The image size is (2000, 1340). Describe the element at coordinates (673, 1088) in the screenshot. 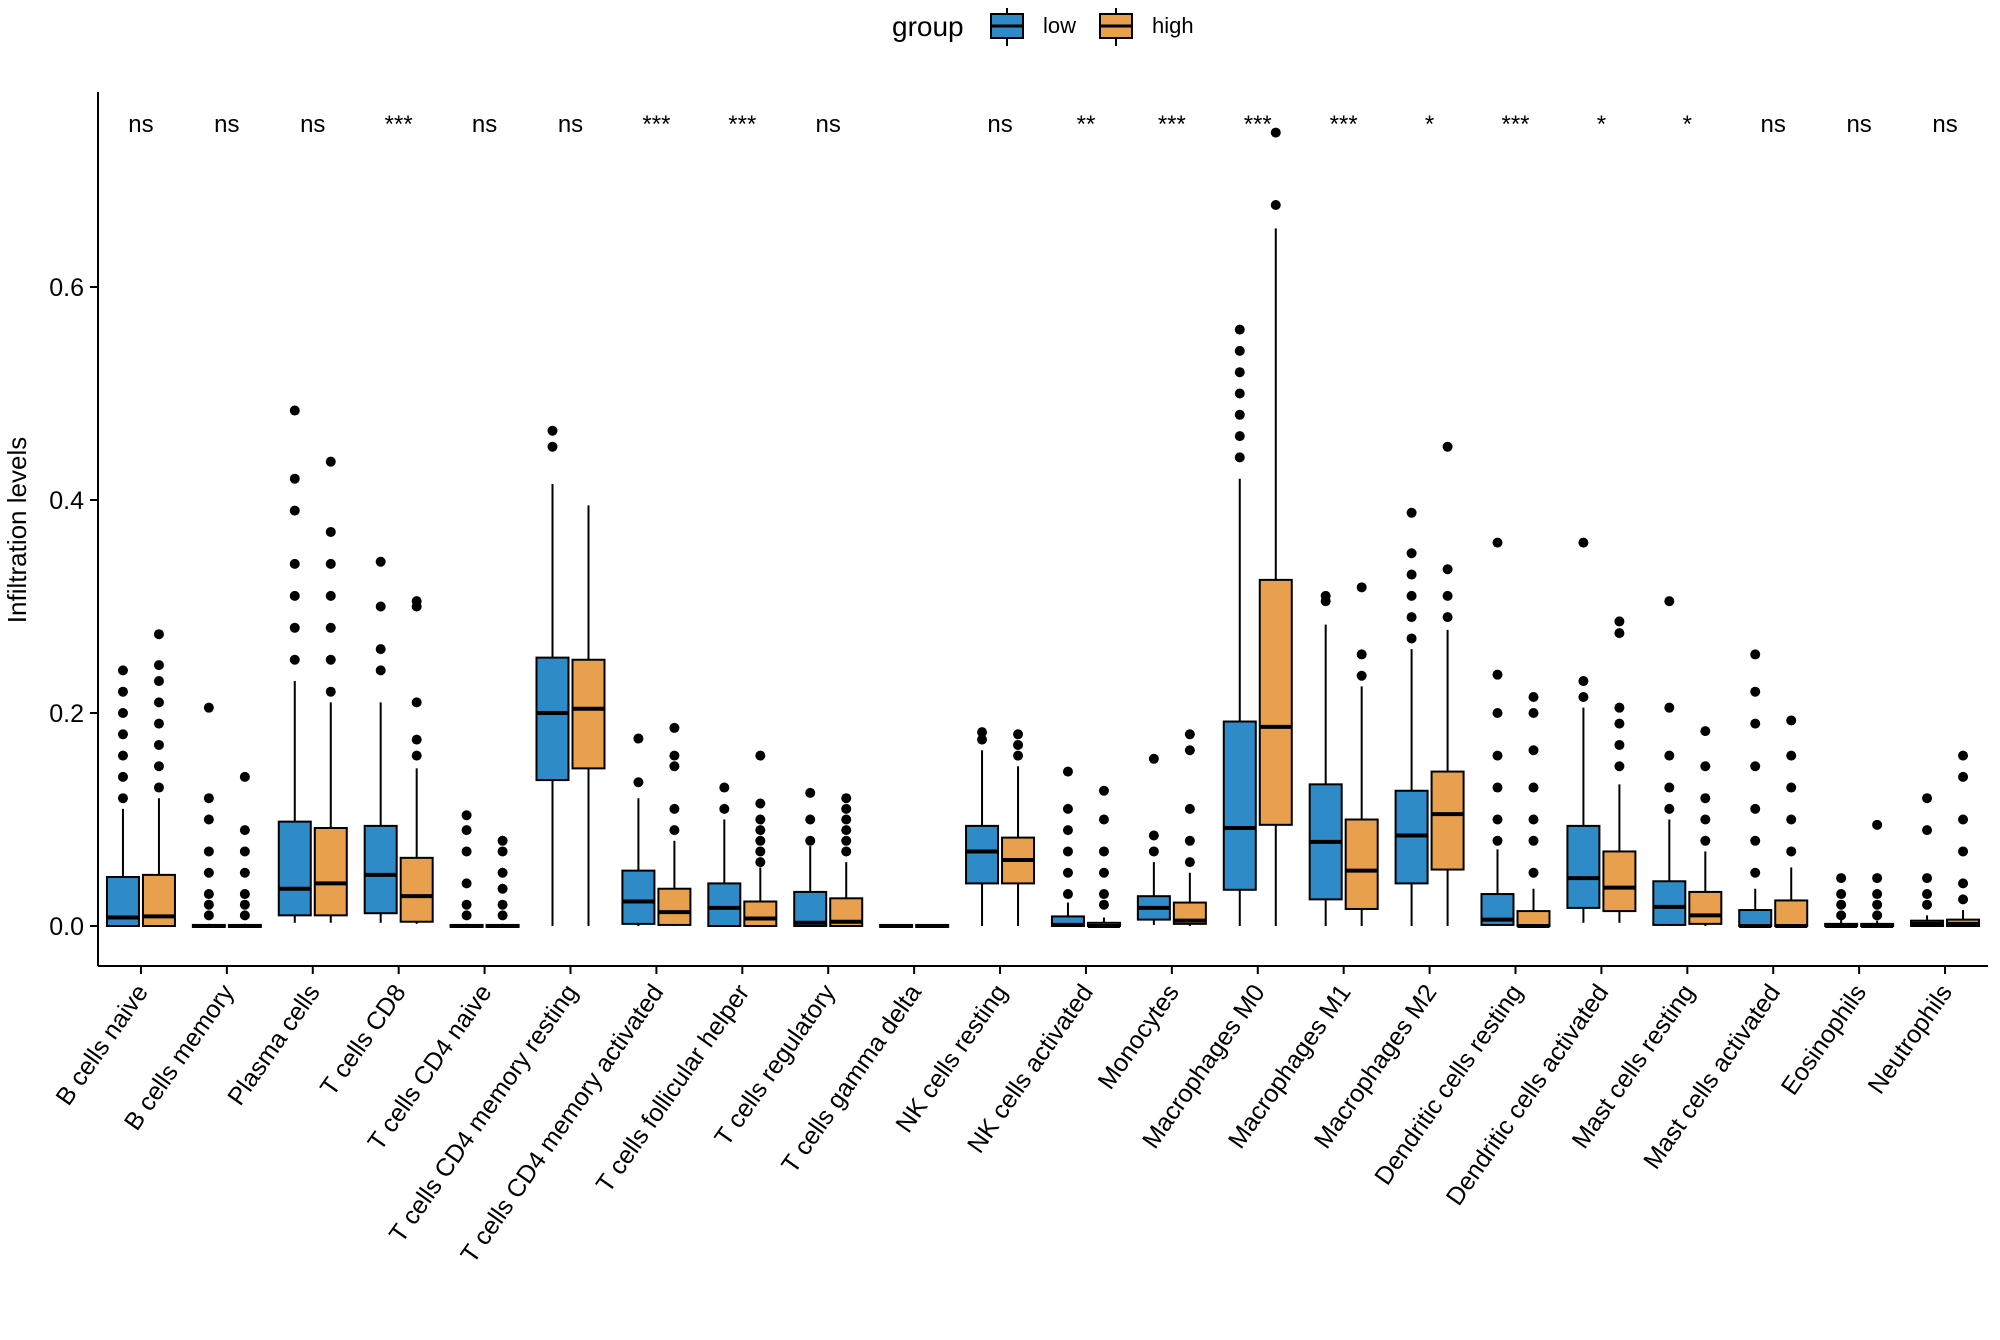

I see `x-tick-label: T cells follicular helper` at that location.